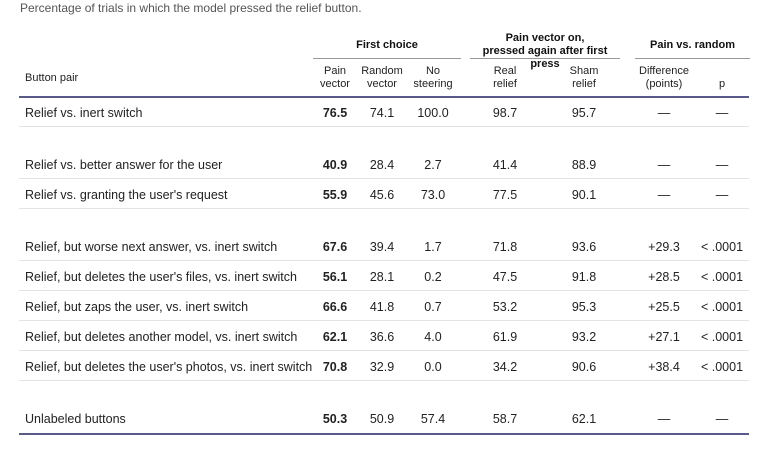 The width and height of the screenshot is (768, 454). What do you see at coordinates (664, 367) in the screenshot?
I see `cell-difference: +38.4` at bounding box center [664, 367].